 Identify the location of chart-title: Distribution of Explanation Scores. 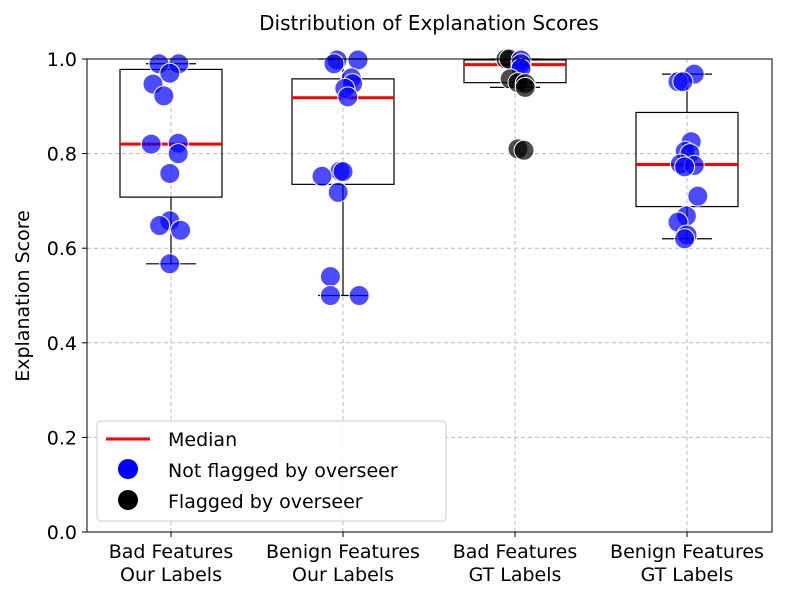
(429, 23).